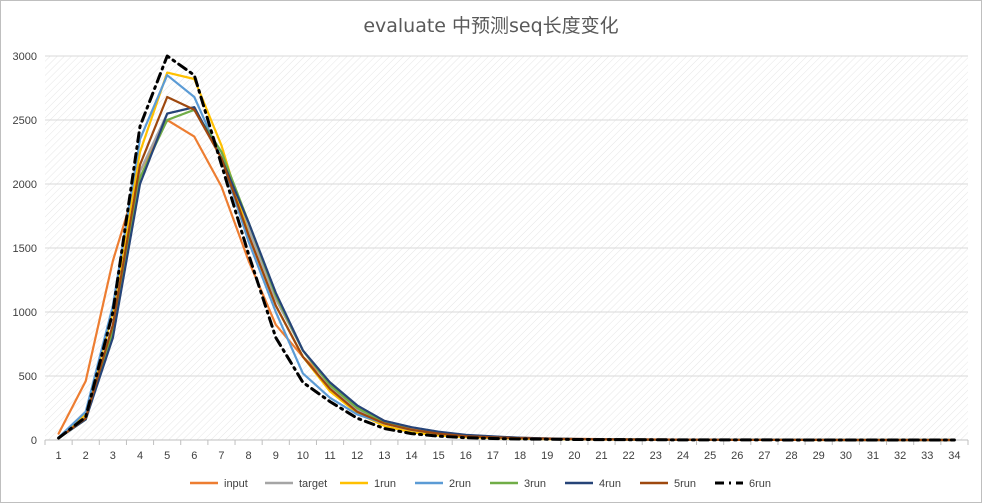  What do you see at coordinates (490, 26) in the screenshot?
I see `chart-title: evaluate 中预测seq长度变化` at bounding box center [490, 26].